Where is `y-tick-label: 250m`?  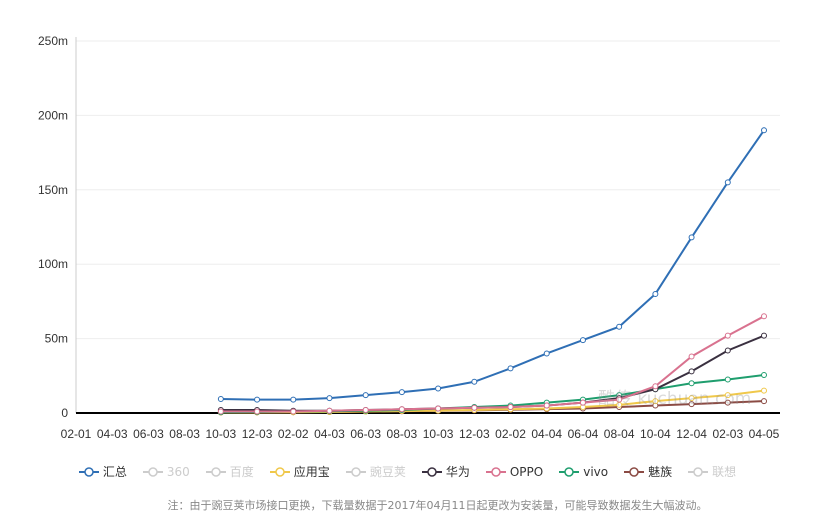
y-tick-label: 250m is located at coordinates (53, 41).